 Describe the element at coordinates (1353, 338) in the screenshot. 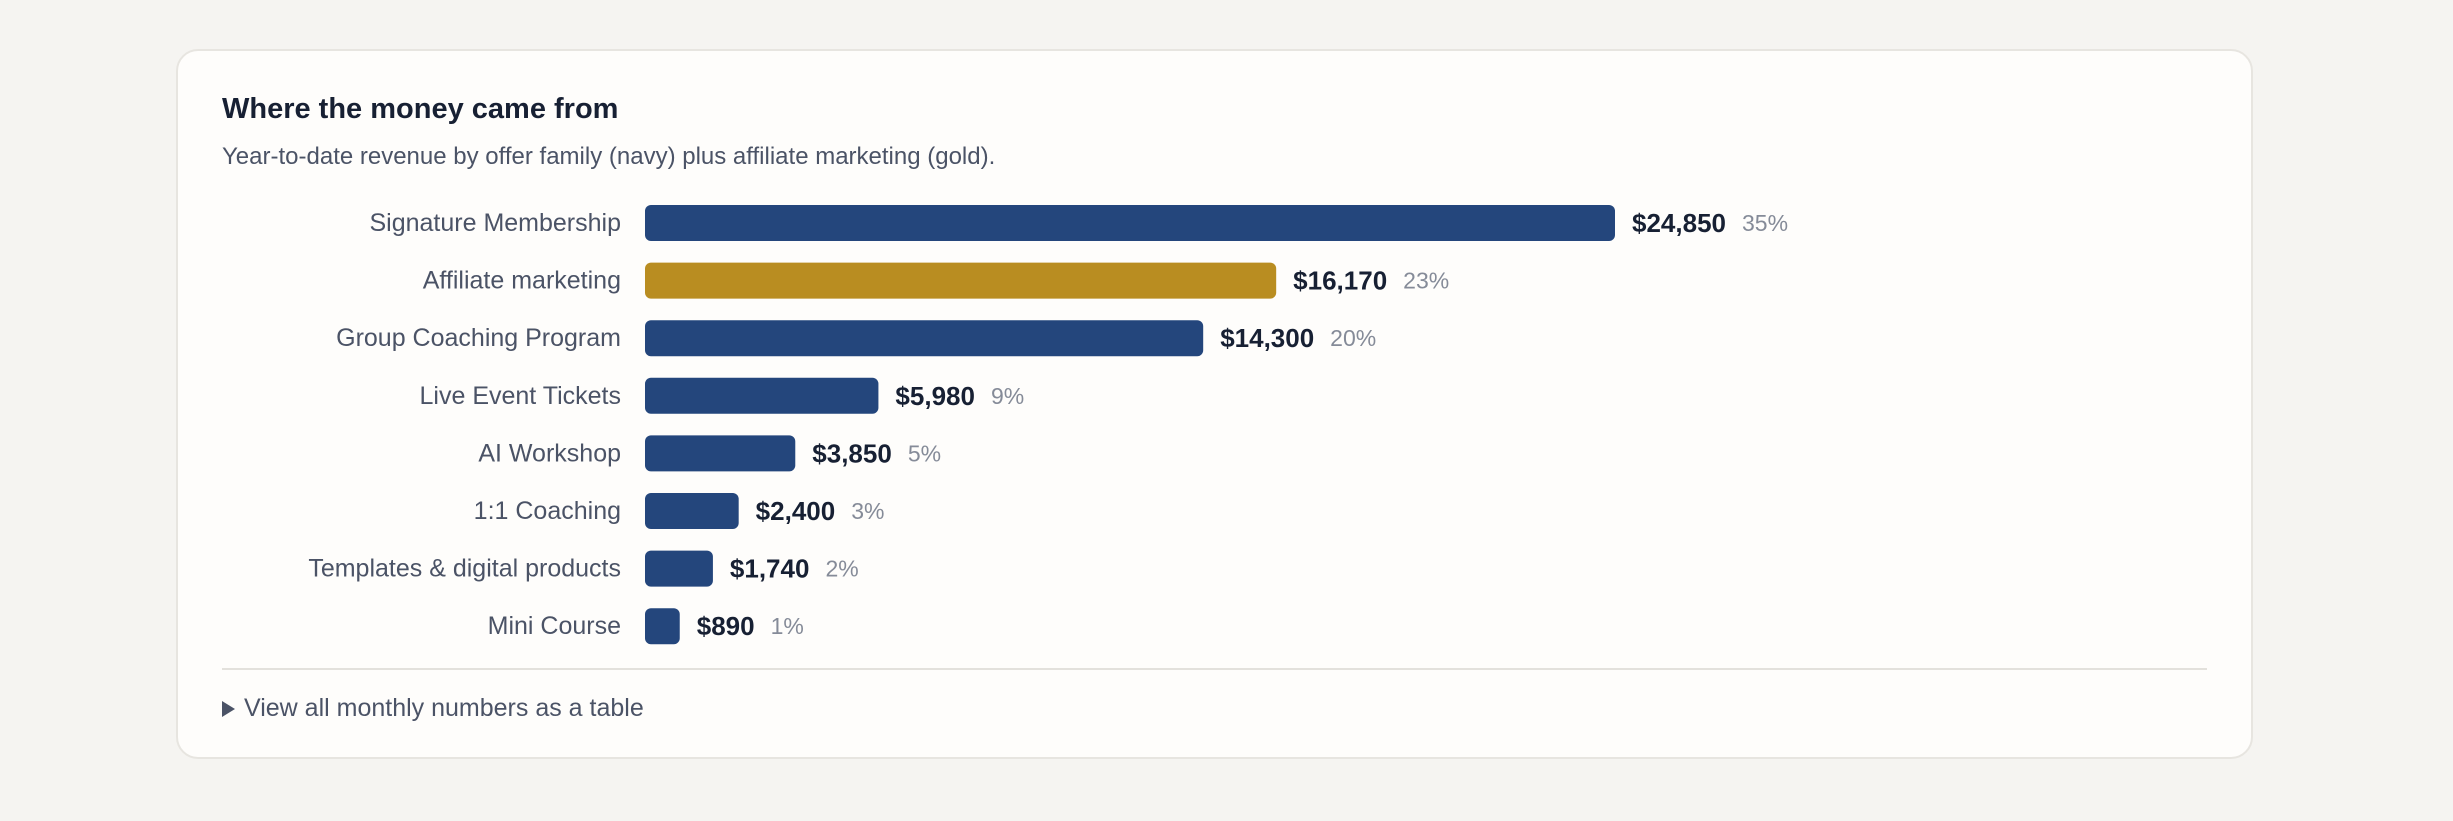

I see `percent-label: 20%` at that location.